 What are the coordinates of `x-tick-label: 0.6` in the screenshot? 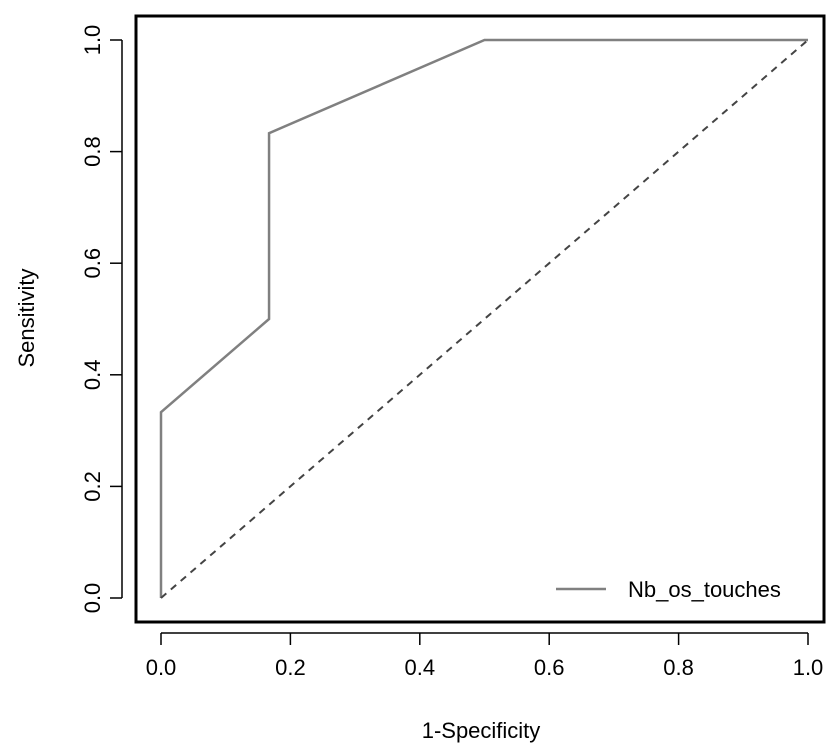 It's located at (549, 667).